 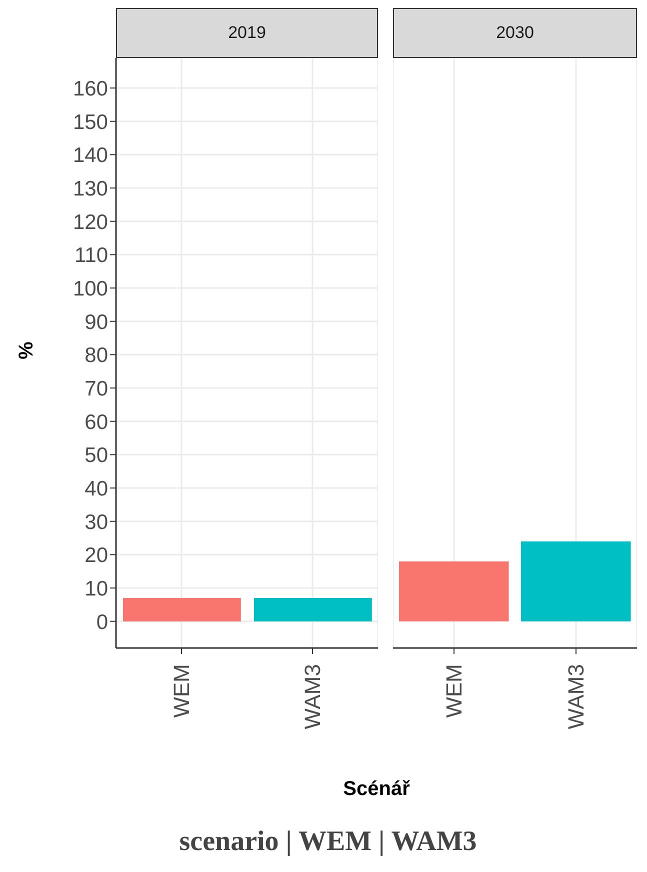 What do you see at coordinates (90, 188) in the screenshot?
I see `y-tick-label: 130` at bounding box center [90, 188].